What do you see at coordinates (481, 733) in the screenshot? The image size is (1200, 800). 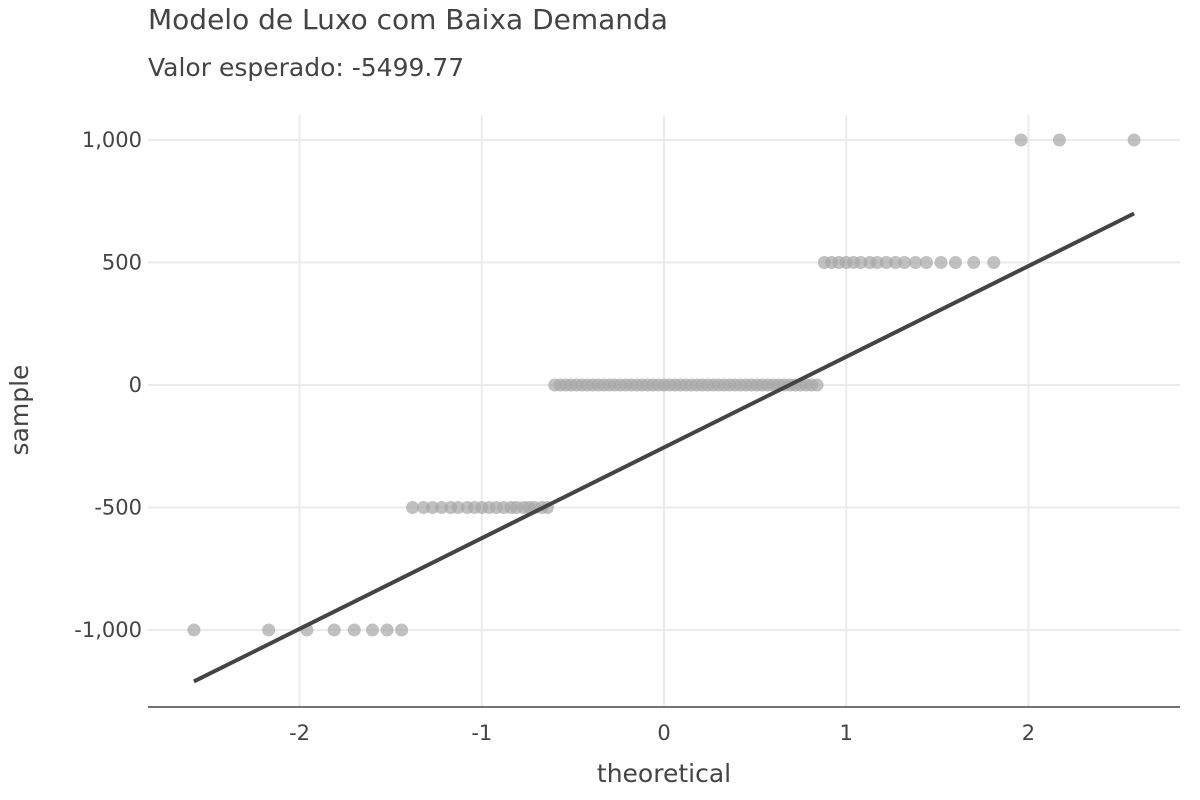 I see `x-tick-label: -1` at bounding box center [481, 733].